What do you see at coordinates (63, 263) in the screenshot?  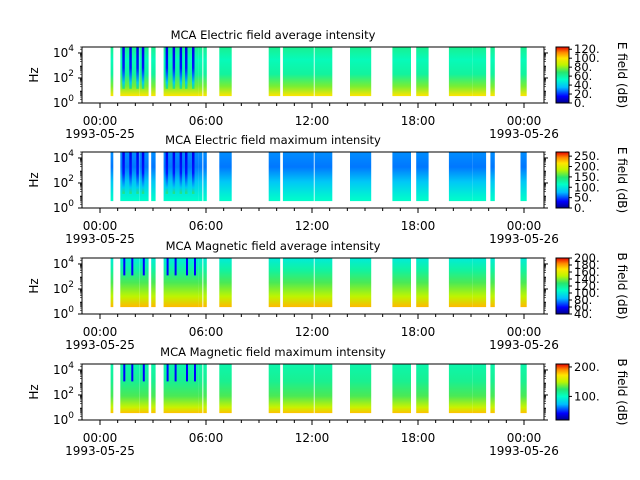 I see `y-tick-label: 10⁴` at bounding box center [63, 263].